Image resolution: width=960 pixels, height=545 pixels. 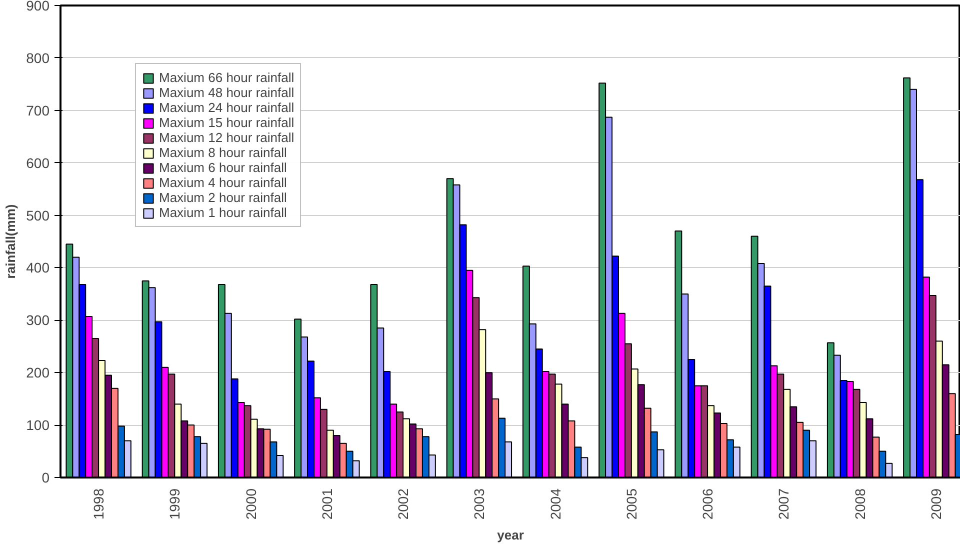 I want to click on x-tick-label: 2004, so click(x=555, y=504).